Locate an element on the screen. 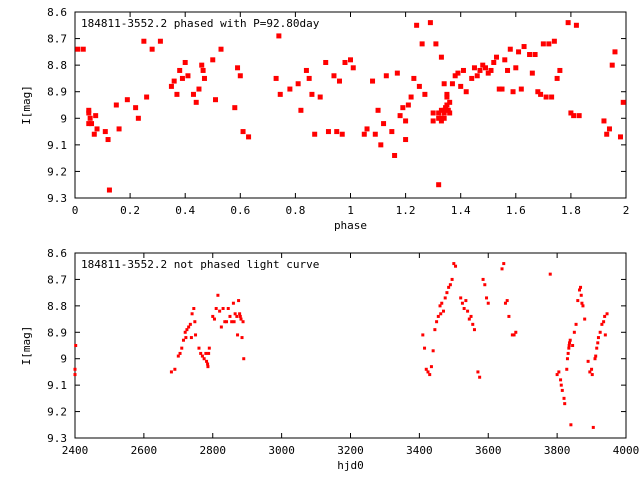  x-tick-label: 2800 is located at coordinates (213, 450).